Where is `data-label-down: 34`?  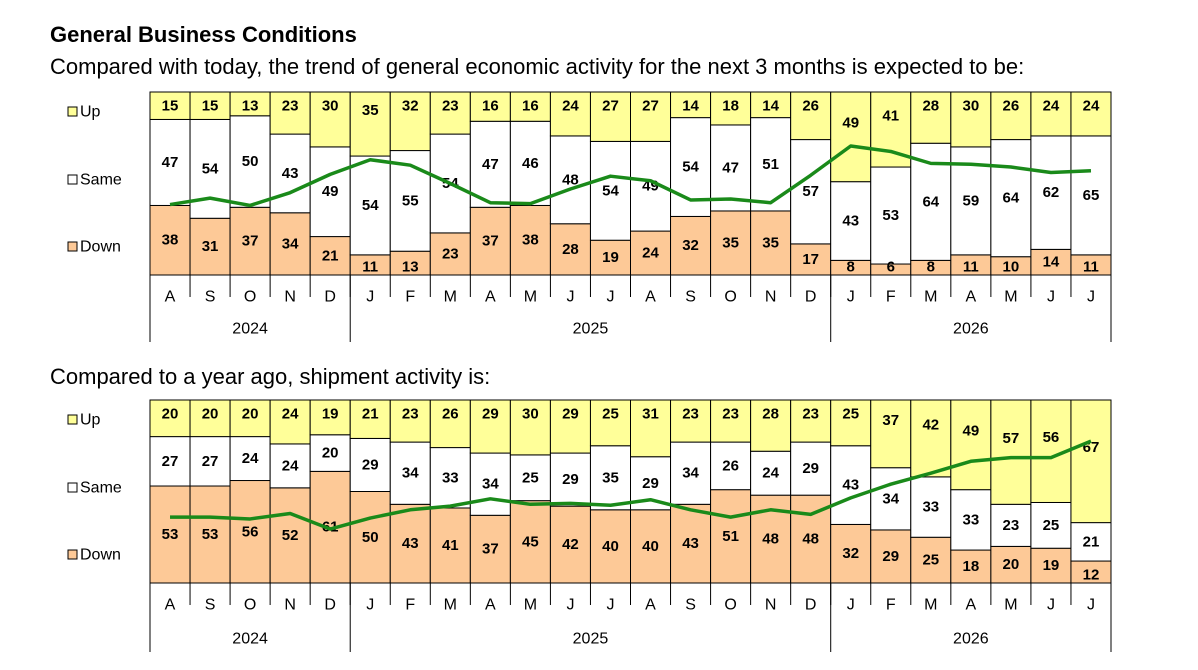
data-label-down: 34 is located at coordinates (290, 243).